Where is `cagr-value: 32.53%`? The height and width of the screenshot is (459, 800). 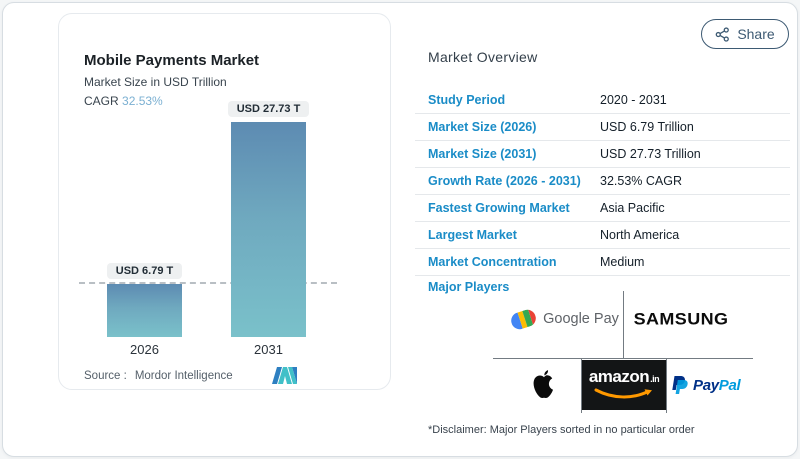
cagr-value: 32.53% is located at coordinates (142, 101).